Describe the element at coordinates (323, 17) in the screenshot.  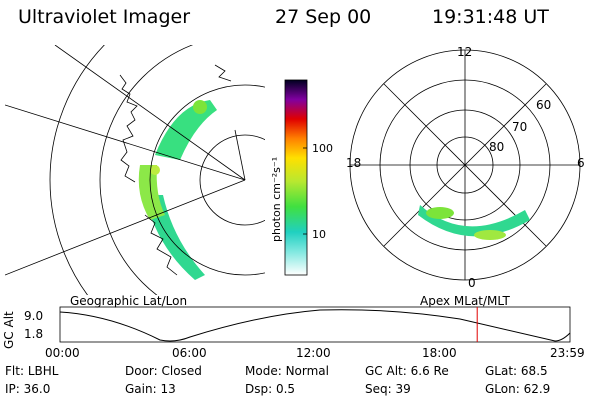
I see `date-label: 27 Sep 00` at that location.